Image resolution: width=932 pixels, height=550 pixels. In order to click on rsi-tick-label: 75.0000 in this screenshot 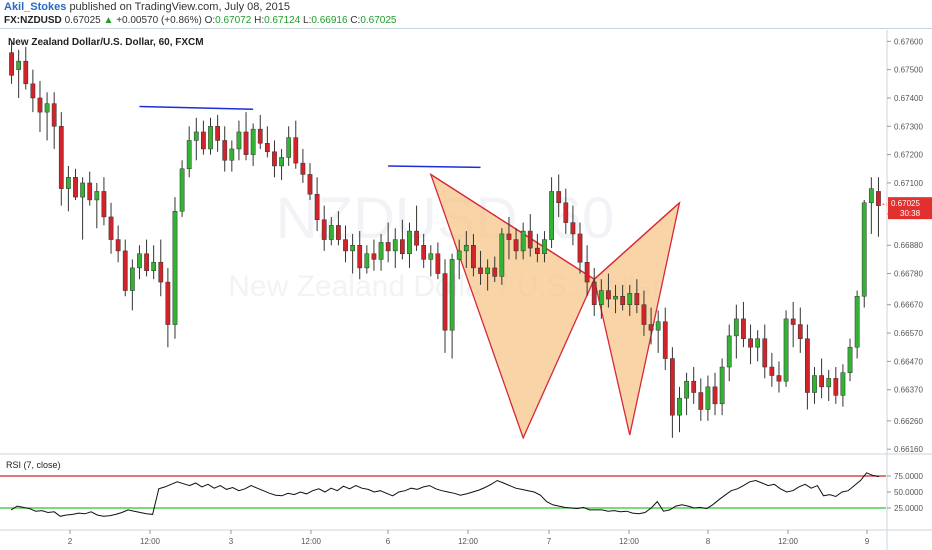, I will do `click(908, 476)`.